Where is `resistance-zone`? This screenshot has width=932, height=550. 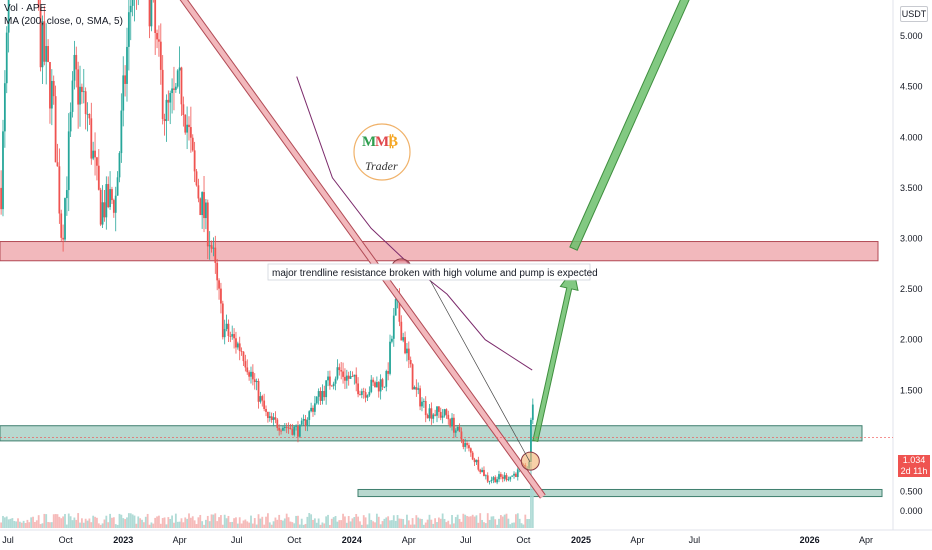
resistance-zone is located at coordinates (439, 251).